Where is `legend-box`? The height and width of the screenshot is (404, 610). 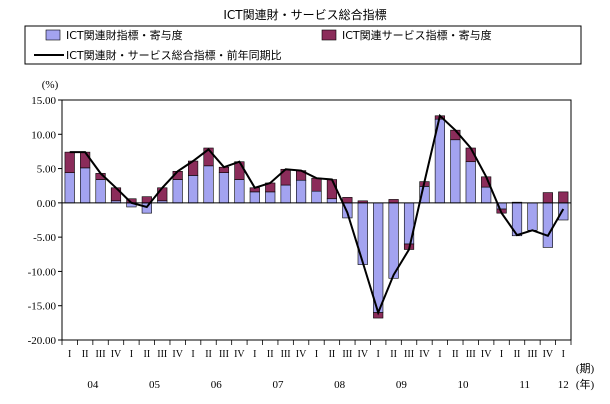 legend-box is located at coordinates (303, 45).